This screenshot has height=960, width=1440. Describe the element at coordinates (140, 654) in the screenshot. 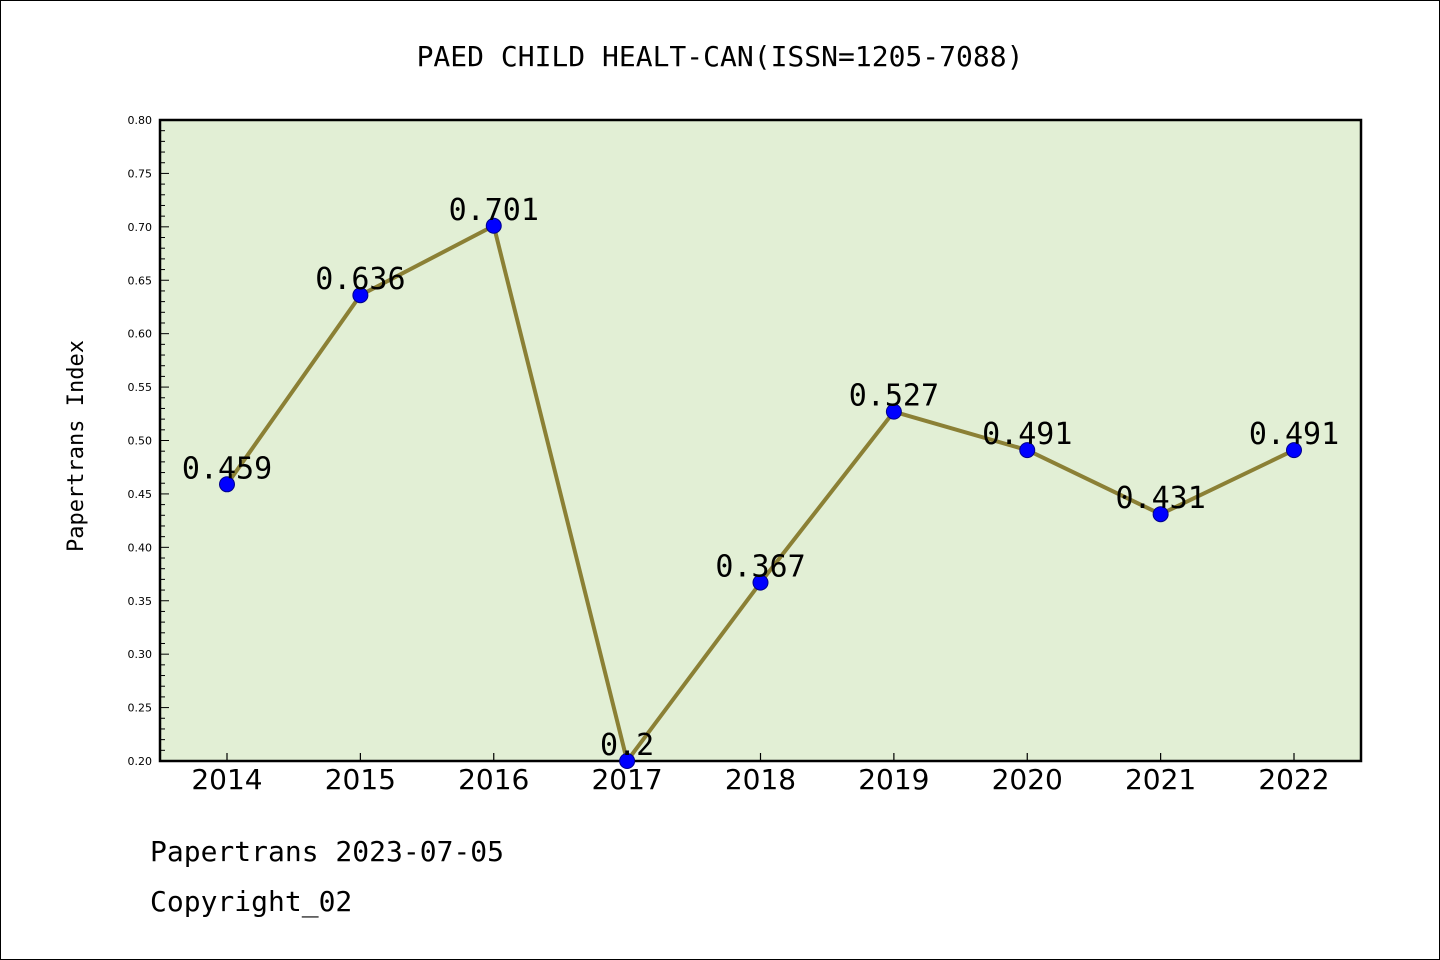

I see `y-tick-label: 0.30` at that location.